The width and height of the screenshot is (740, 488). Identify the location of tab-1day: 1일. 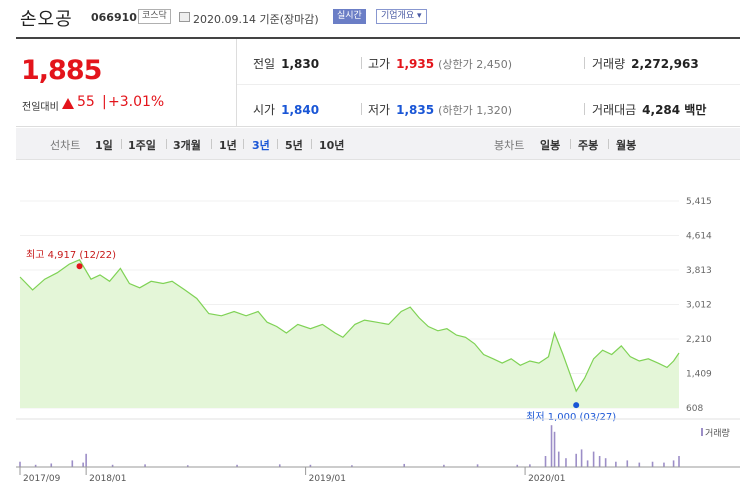
(104, 145).